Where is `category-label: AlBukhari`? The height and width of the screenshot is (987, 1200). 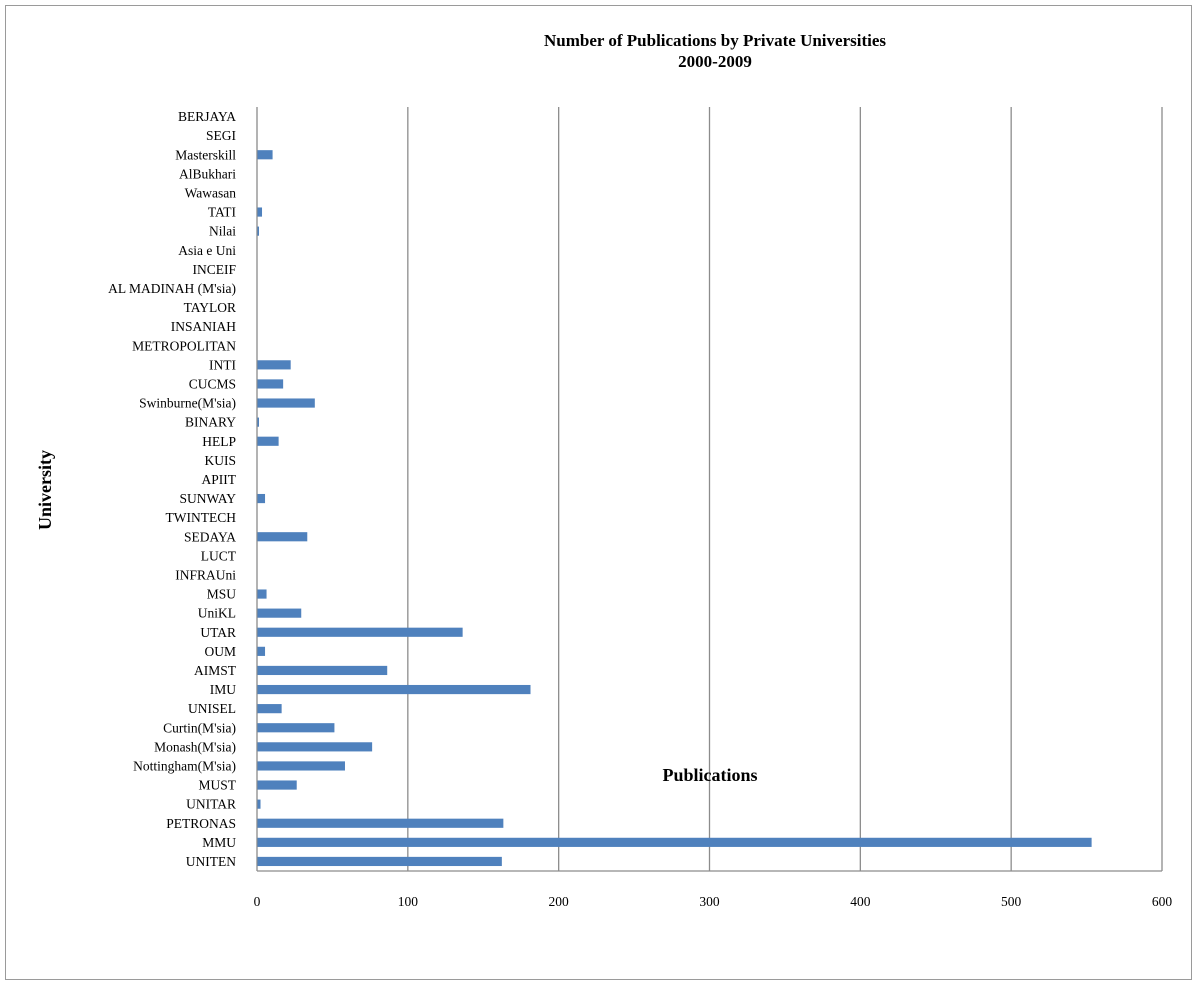
category-label: AlBukhari is located at coordinates (207, 173).